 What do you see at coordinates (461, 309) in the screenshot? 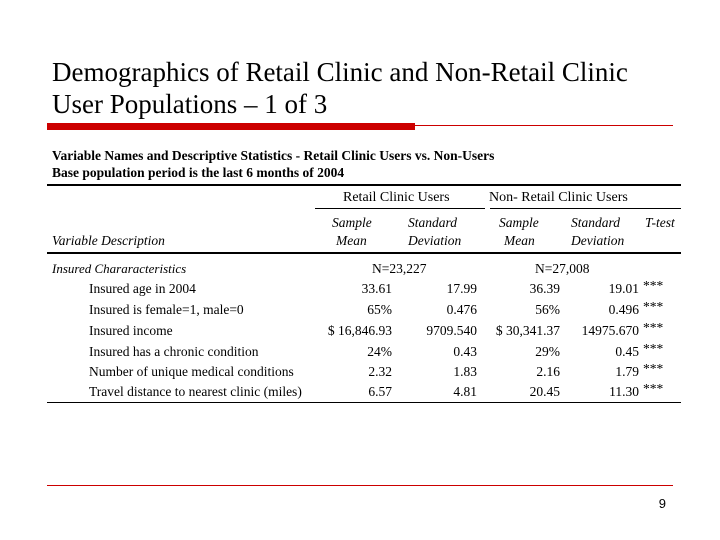
I see `retail-sd-value: 0.476` at bounding box center [461, 309].